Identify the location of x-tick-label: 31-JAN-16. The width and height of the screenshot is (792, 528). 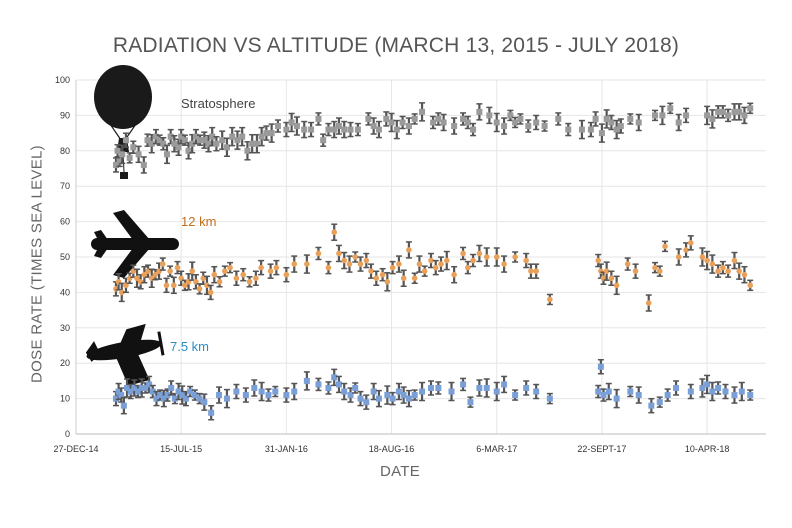
(286, 449).